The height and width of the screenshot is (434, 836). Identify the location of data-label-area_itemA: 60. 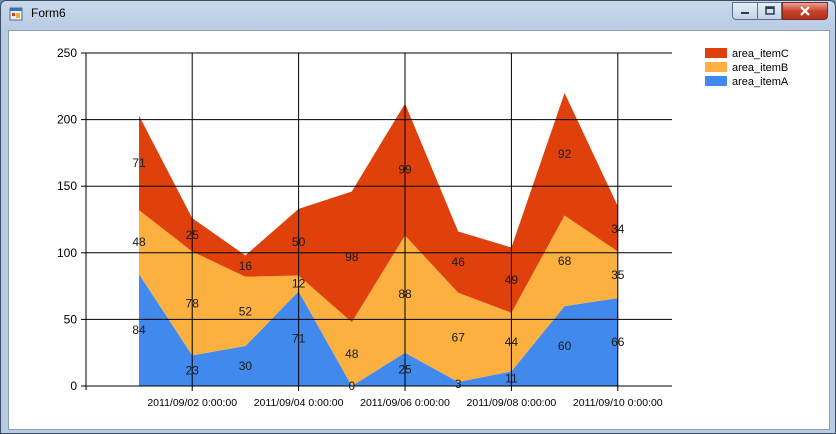
(565, 346).